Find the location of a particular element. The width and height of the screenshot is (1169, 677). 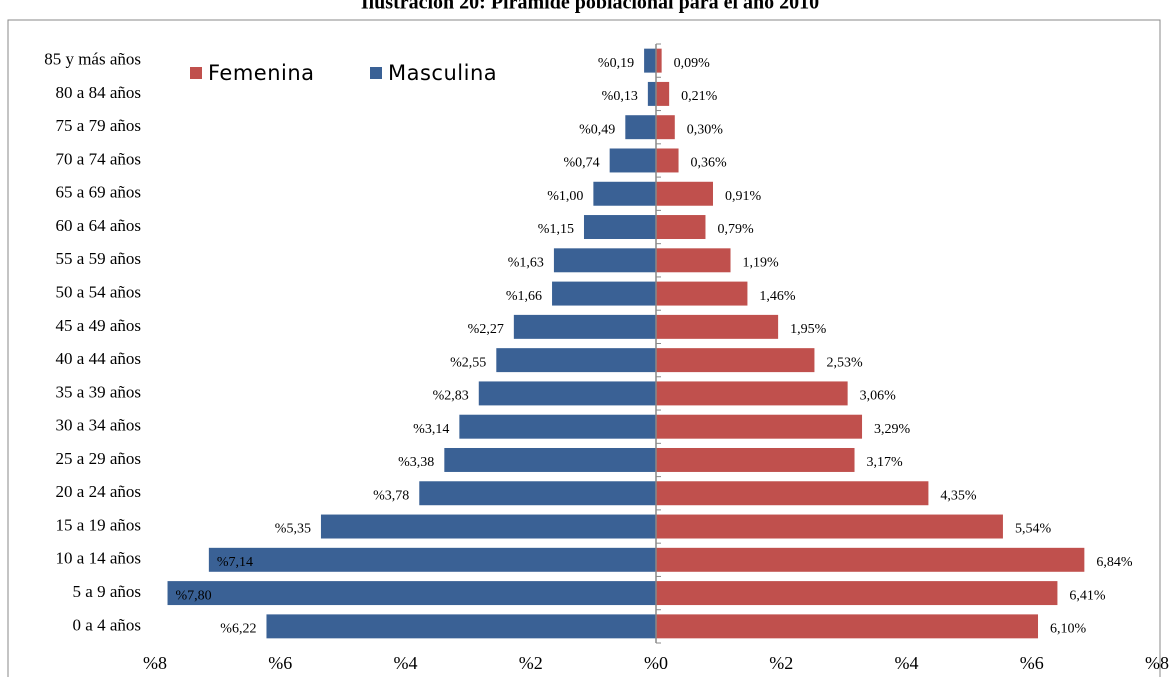

x-tick-label: %0 is located at coordinates (656, 663).